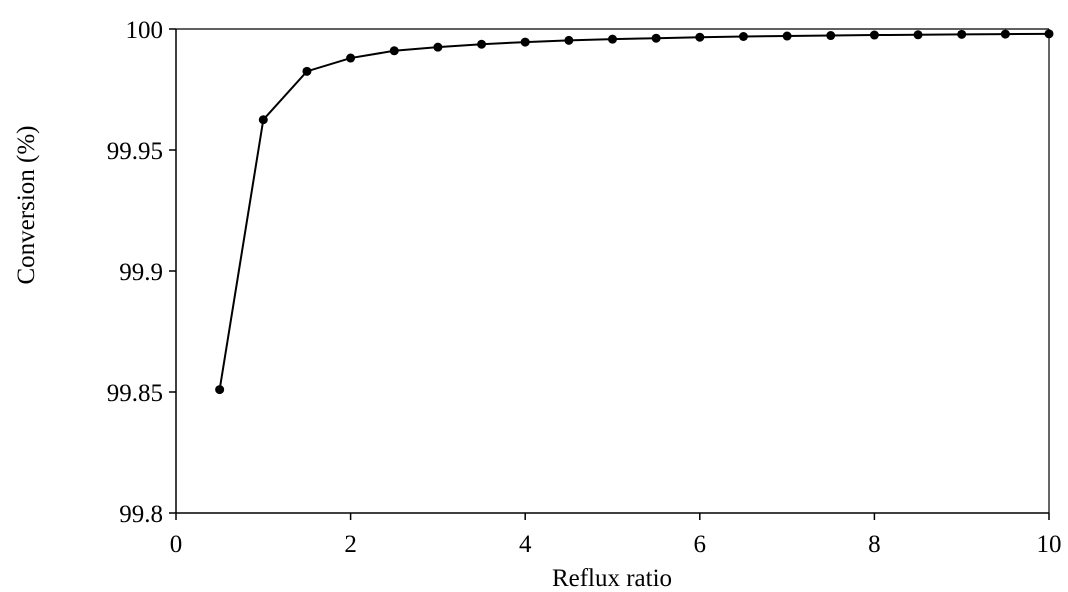 The image size is (1068, 592). What do you see at coordinates (176, 544) in the screenshot?
I see `x-tick-label: 0` at bounding box center [176, 544].